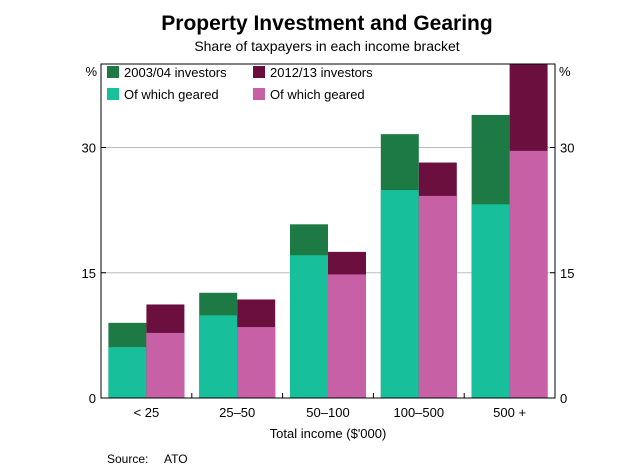 The width and height of the screenshot is (620, 472). I want to click on x-tick-label: < 25, so click(147, 412).